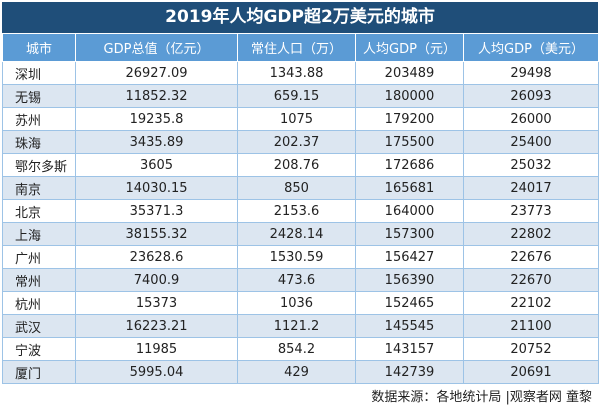  What do you see at coordinates (296, 165) in the screenshot?
I see `value-cell: 208.76` at bounding box center [296, 165].